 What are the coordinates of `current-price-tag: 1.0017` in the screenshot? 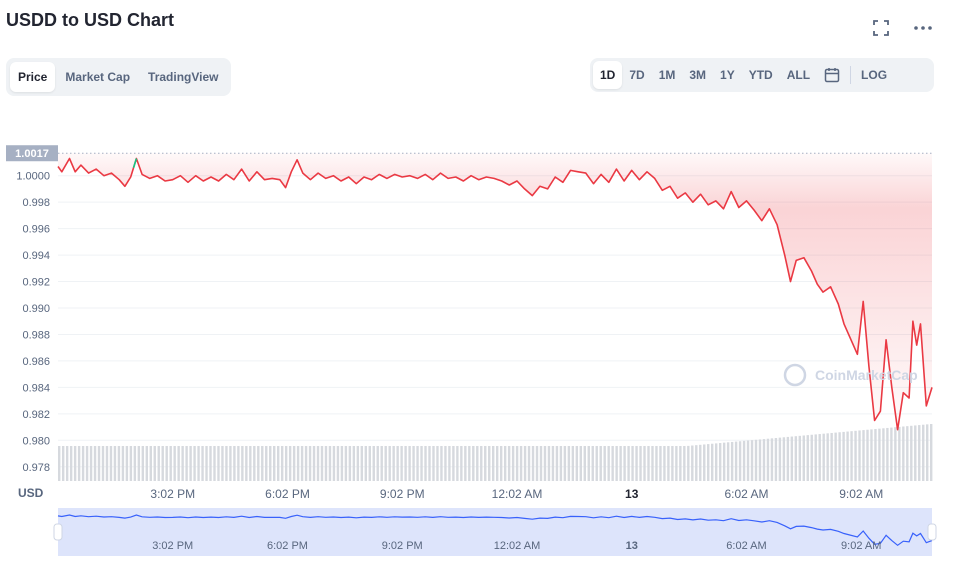 It's located at (32, 154).